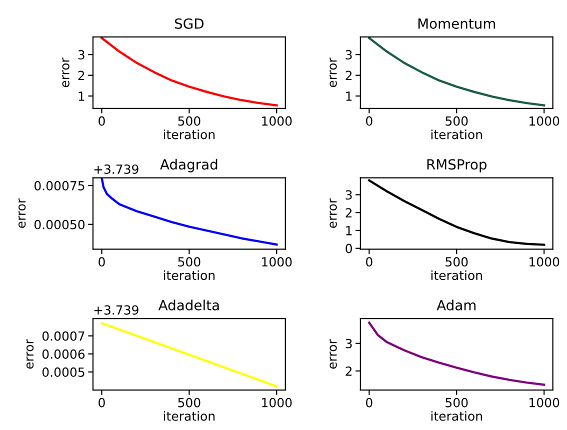 The image size is (567, 430). Describe the element at coordinates (63, 372) in the screenshot. I see `y-tick-label: 0.0005` at that location.